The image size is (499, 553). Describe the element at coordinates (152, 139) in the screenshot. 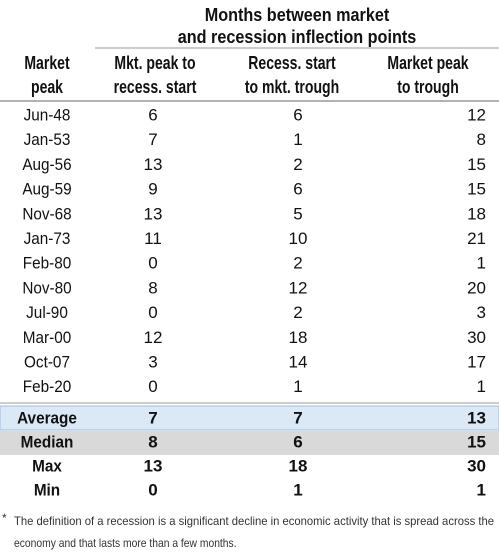

I see `cell: 7` at that location.